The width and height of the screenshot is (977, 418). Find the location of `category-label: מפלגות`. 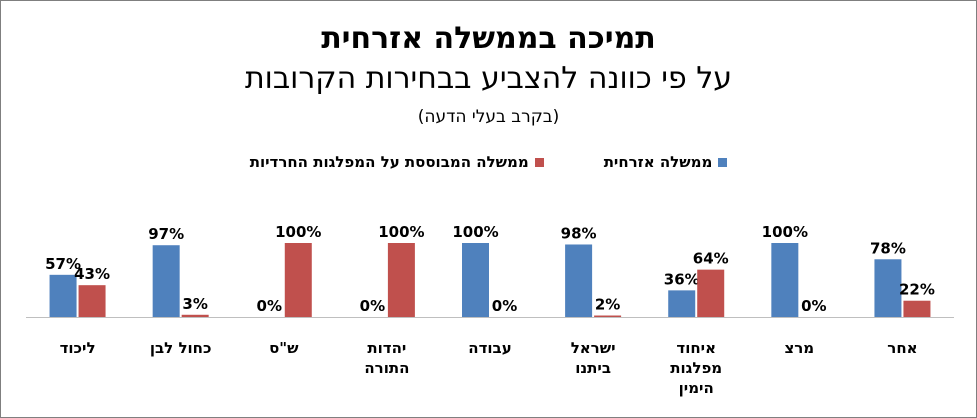

category-label: מפלגות is located at coordinates (696, 368).